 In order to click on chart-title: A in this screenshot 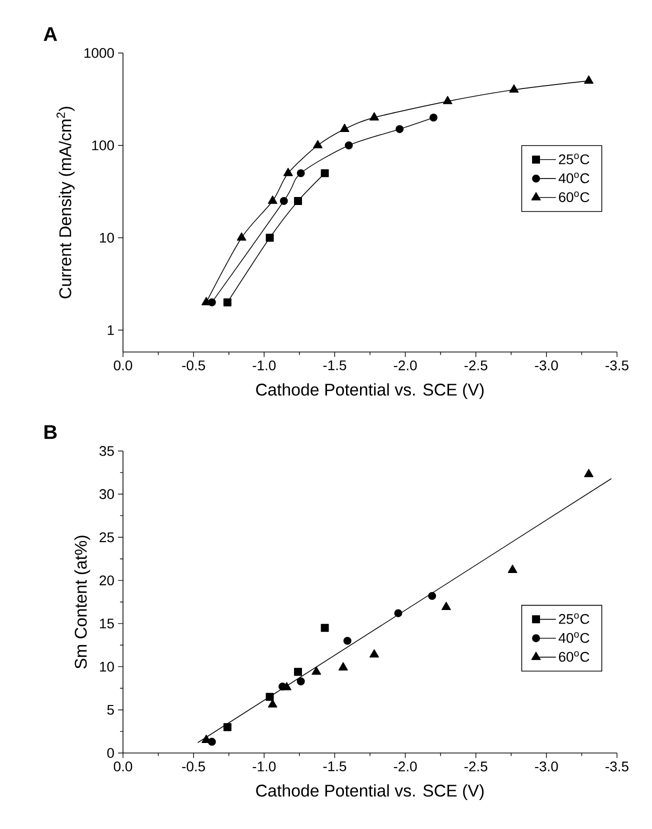, I will do `click(51, 34)`.